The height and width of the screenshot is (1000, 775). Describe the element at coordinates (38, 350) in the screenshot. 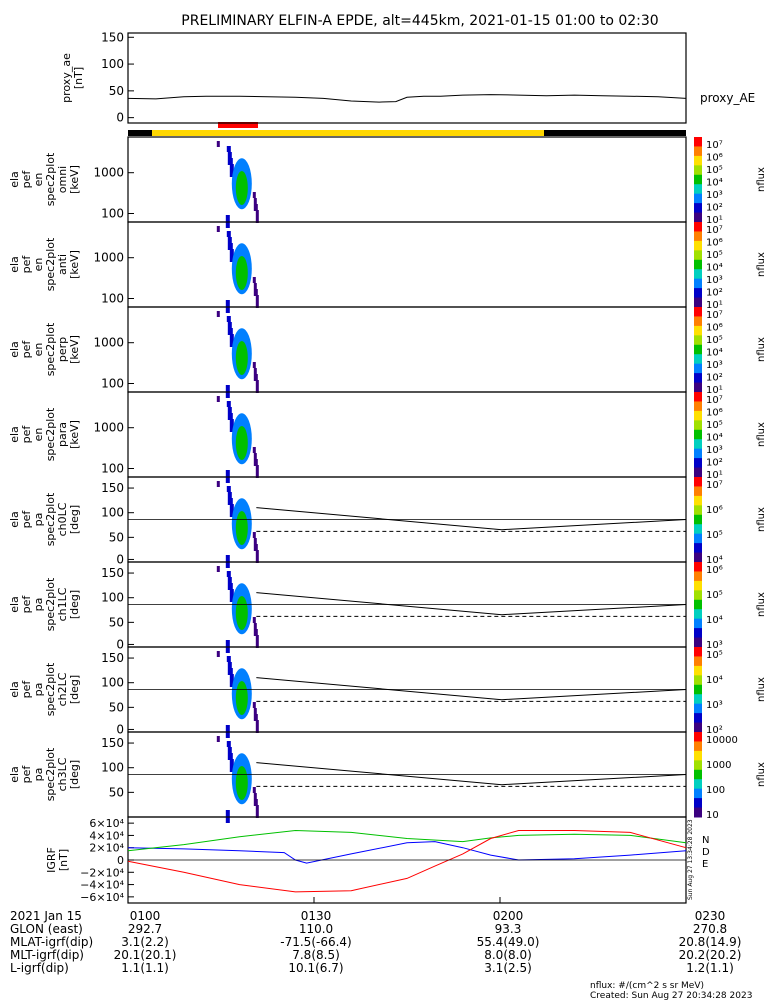

I see `ylabel-perp-2: en` at that location.